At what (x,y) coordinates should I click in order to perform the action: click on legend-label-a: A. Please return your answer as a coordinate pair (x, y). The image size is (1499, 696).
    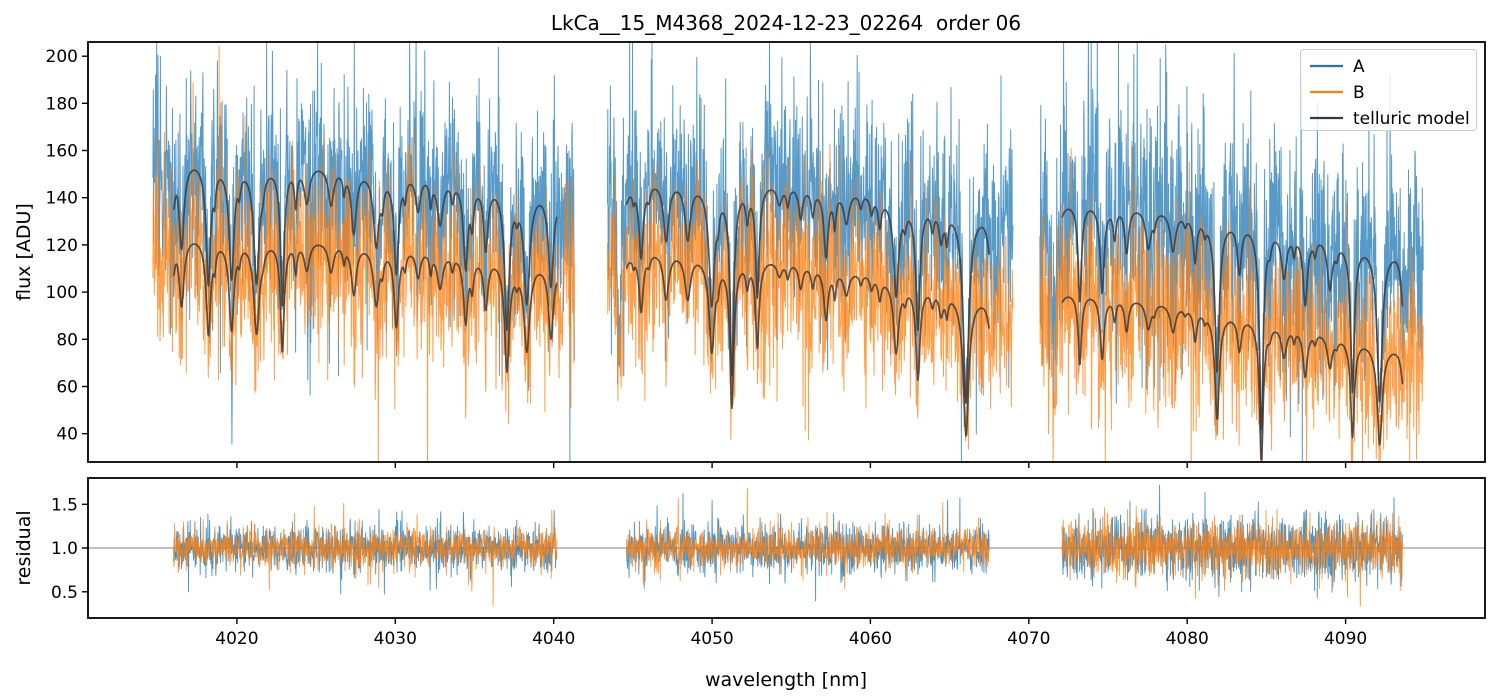
    Looking at the image, I should click on (1359, 67).